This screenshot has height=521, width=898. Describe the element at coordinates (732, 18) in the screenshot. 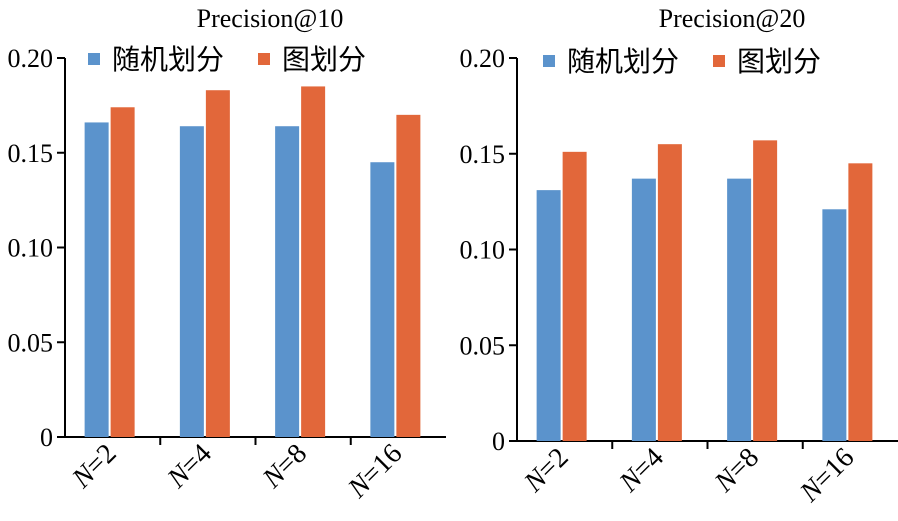

I see `chart-title: Precision@20` at that location.